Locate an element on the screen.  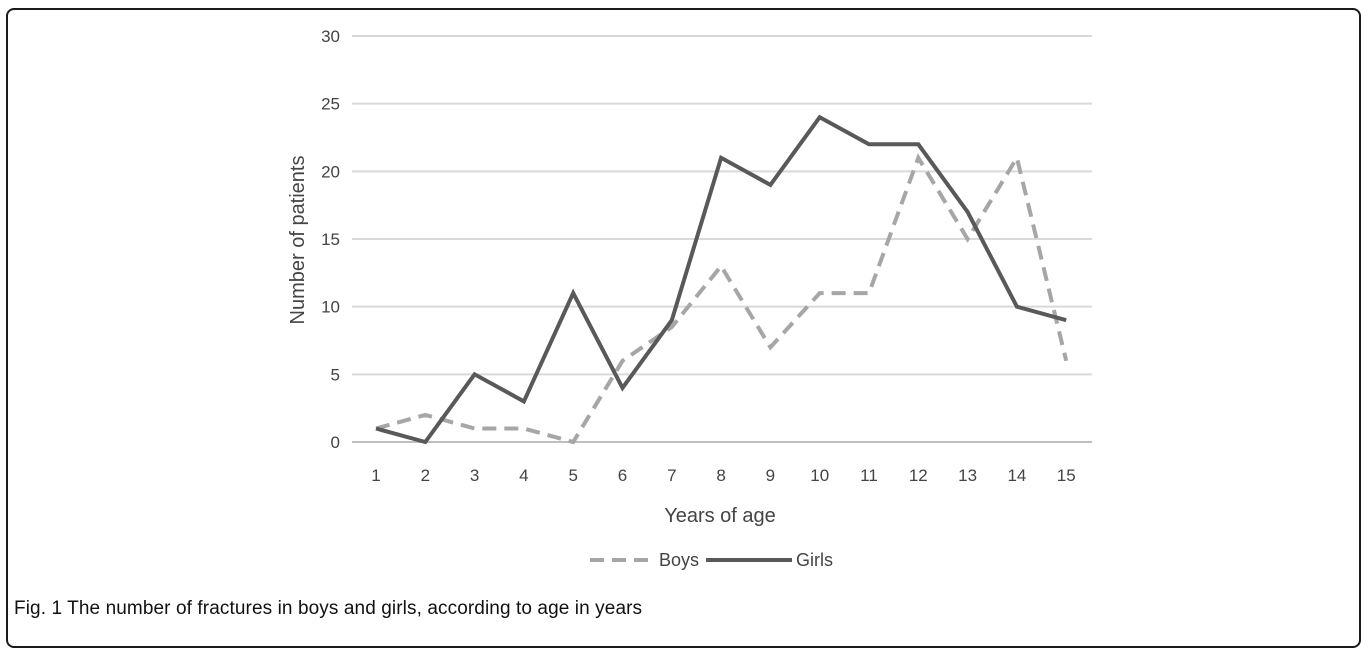
x-tick-label: 15 is located at coordinates (1066, 475).